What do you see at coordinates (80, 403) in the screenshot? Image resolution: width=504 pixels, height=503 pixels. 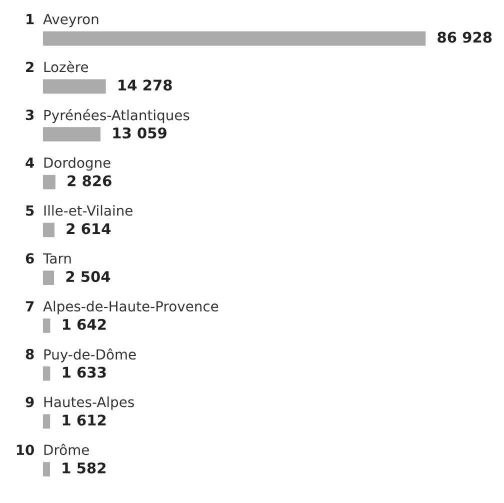 I see `y-tick-label: 9 Hautes-Alpes` at bounding box center [80, 403].